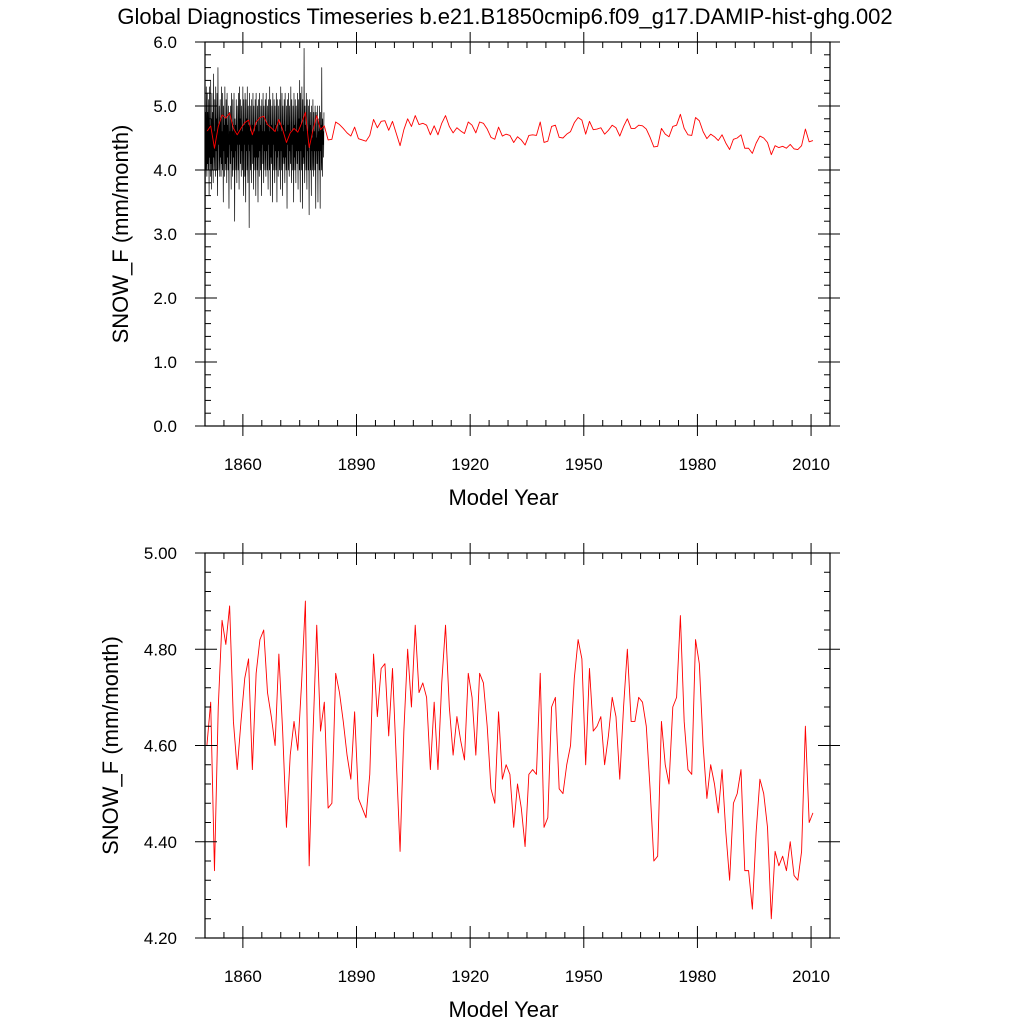  I want to click on series-line-monthly, so click(264, 227).